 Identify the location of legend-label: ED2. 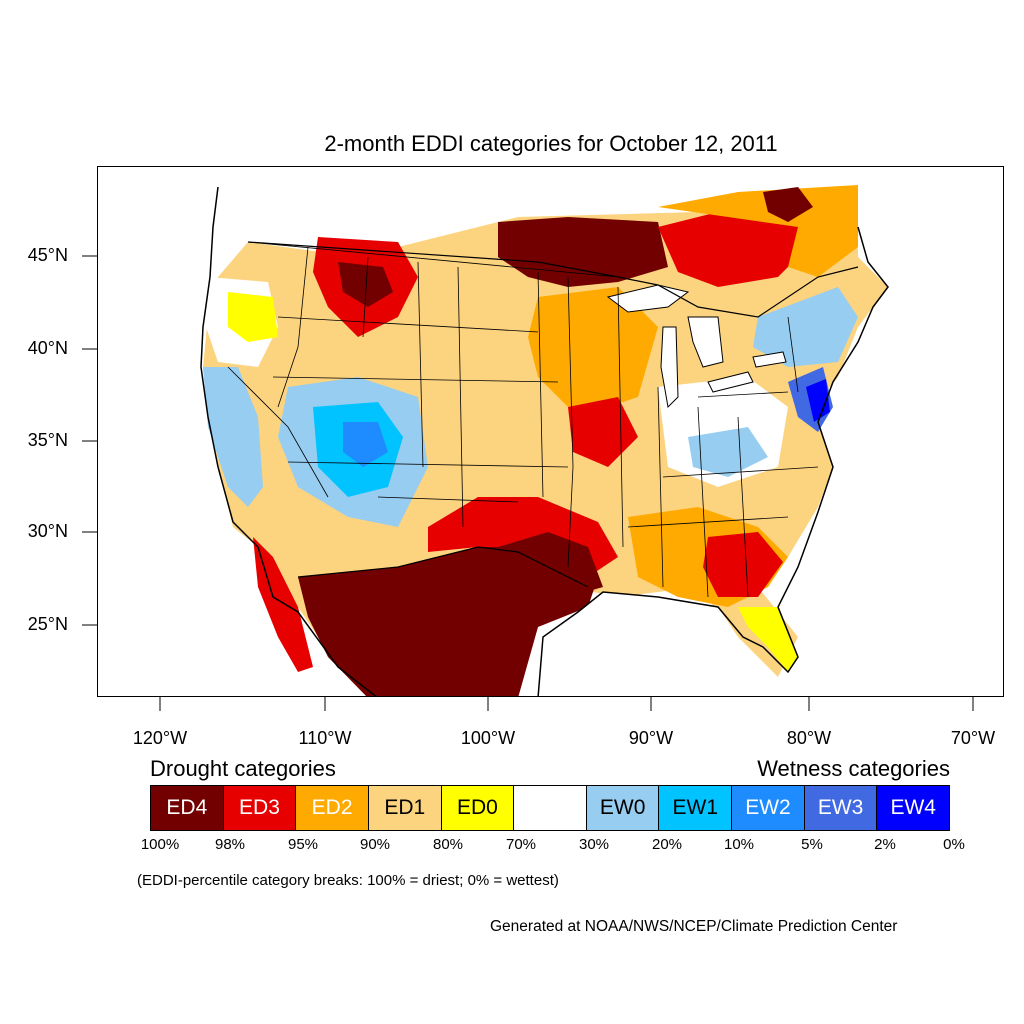
(332, 807).